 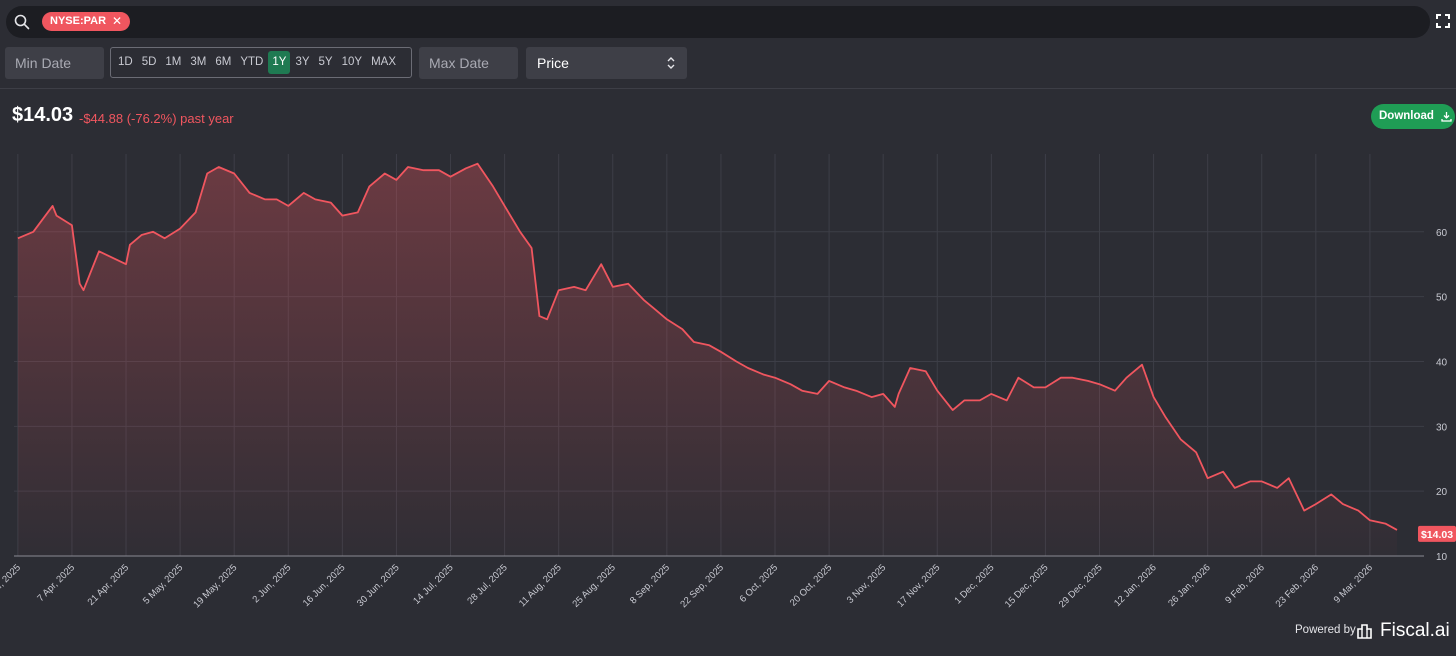 I want to click on x-tick-label: 25 Aug, 2025, so click(x=594, y=585).